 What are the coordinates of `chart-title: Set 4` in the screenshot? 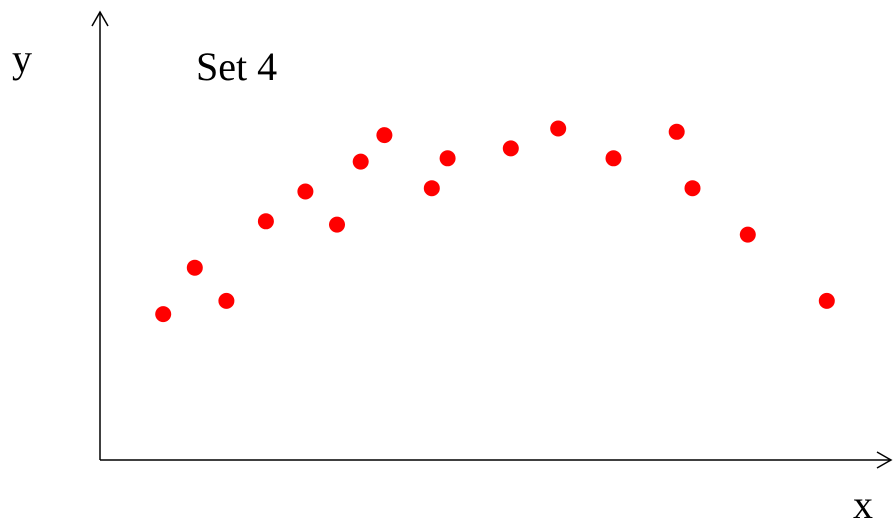 It's located at (236, 66).